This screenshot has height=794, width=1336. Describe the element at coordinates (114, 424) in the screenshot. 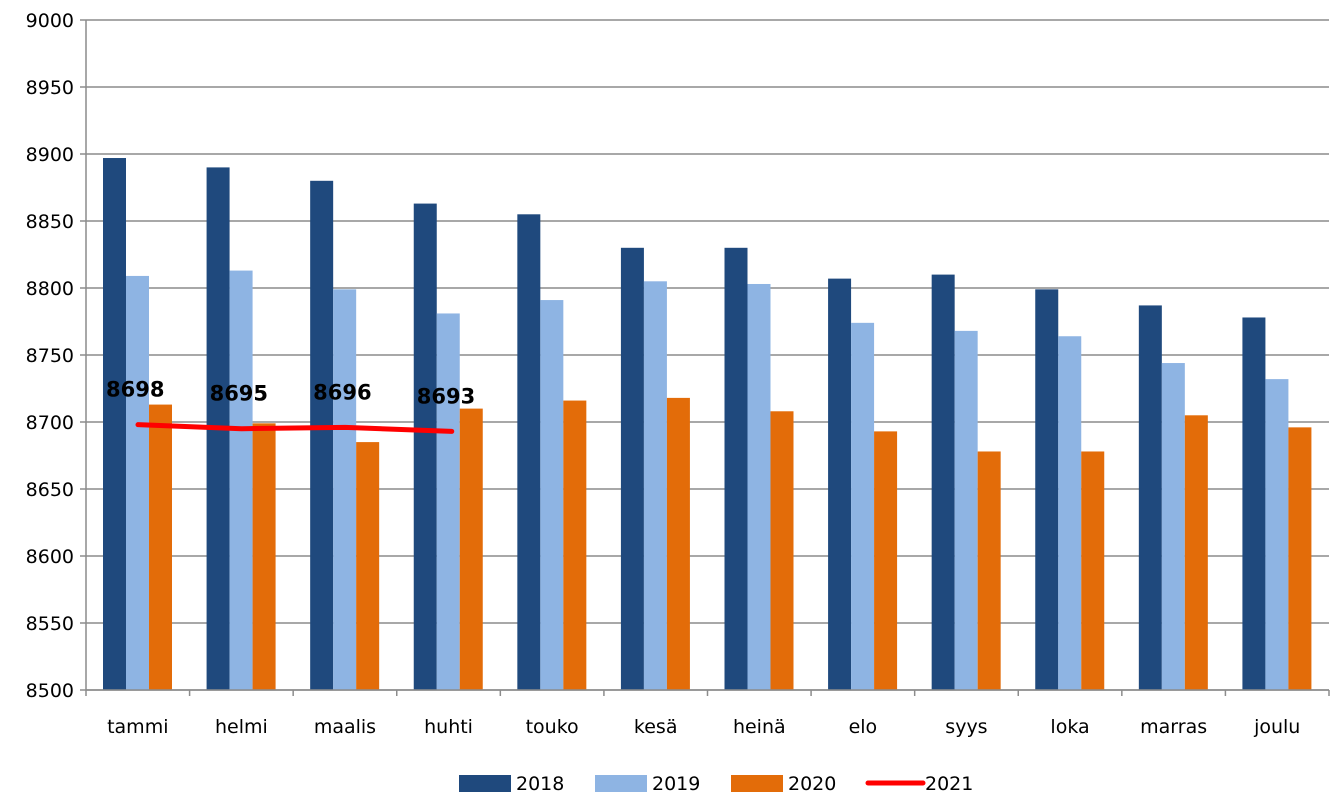

I see `bar-2018-tammi` at that location.